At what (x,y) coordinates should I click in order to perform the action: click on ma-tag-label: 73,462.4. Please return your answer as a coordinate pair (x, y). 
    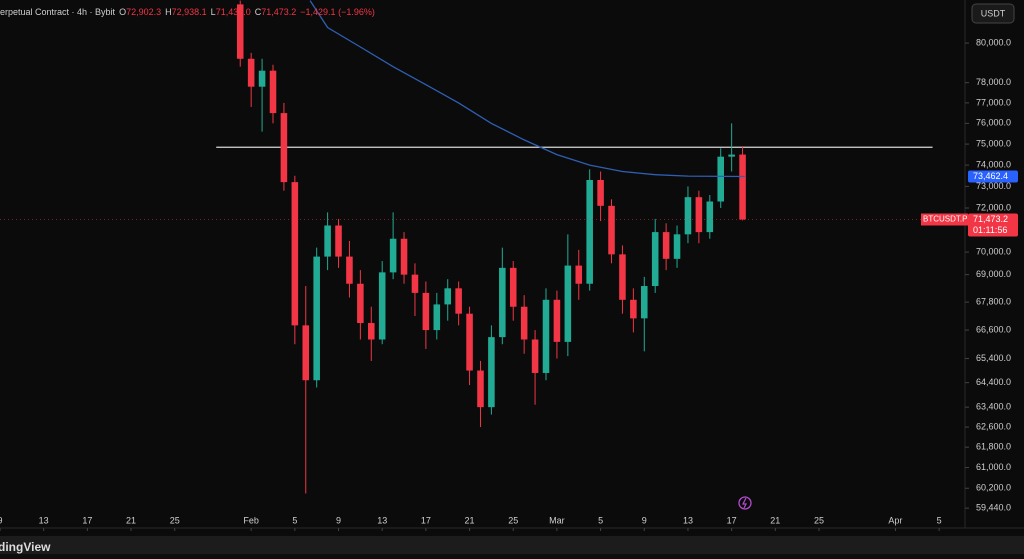
    Looking at the image, I should click on (990, 176).